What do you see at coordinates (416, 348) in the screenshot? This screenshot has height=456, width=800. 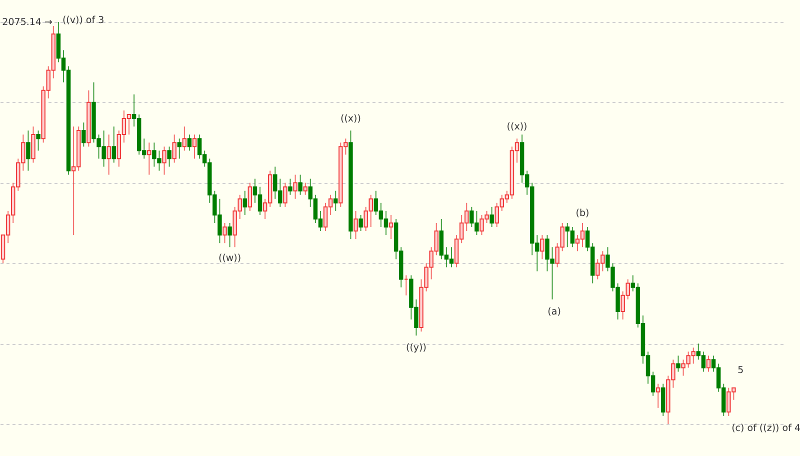 I see `annotation: ((y))` at bounding box center [416, 348].